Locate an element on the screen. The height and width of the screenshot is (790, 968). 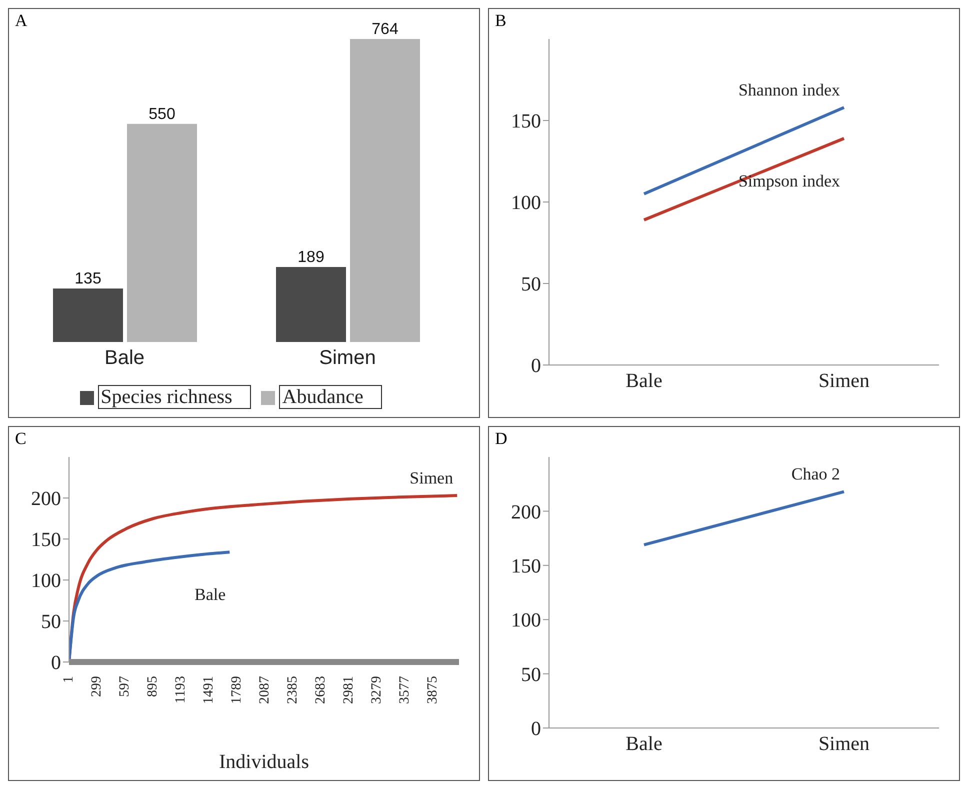
series-label: Chao 2 is located at coordinates (815, 474).